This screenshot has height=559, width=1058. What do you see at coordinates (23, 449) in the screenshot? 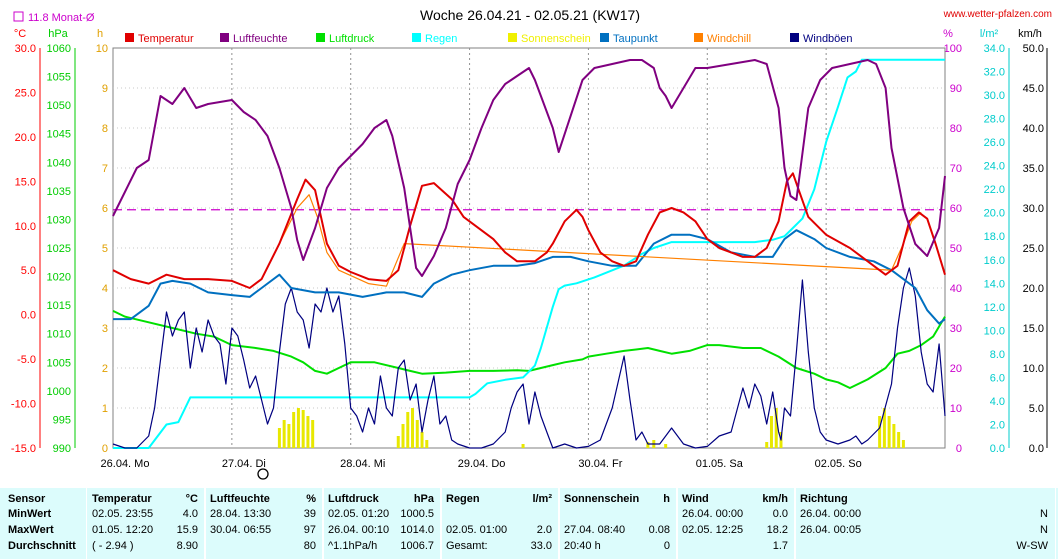
I see `temp-tick-label: -15.0` at bounding box center [23, 449].